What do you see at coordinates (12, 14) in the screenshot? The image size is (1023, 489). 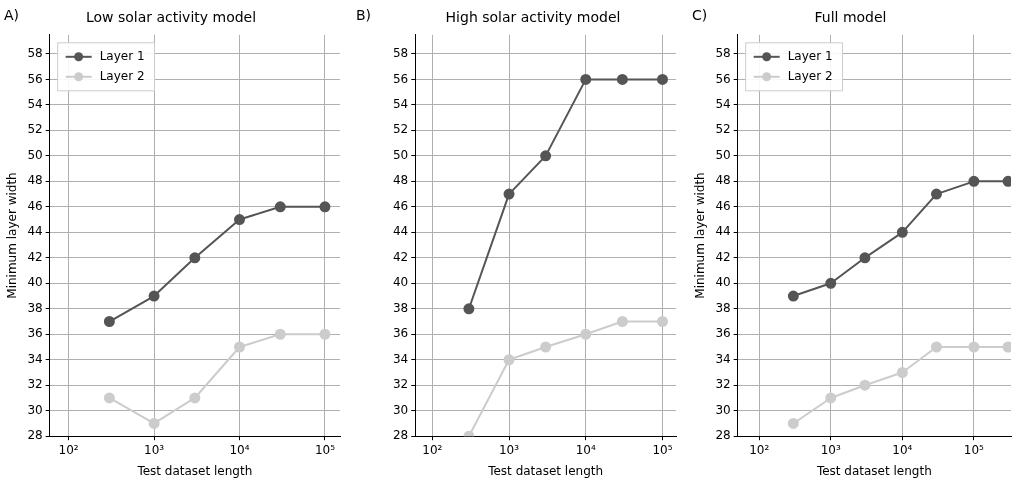 I see `text: A)` at bounding box center [12, 14].